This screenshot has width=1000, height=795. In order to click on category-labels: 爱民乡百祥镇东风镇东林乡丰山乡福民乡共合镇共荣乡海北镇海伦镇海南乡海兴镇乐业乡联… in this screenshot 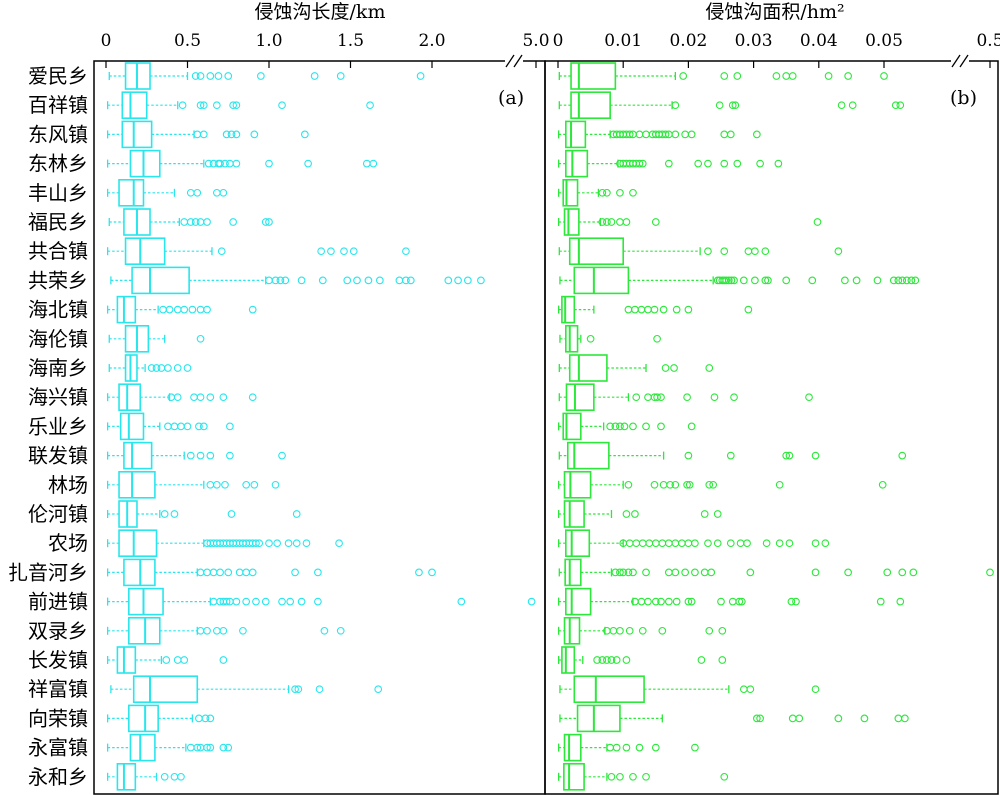, I will do `click(48, 426)`.